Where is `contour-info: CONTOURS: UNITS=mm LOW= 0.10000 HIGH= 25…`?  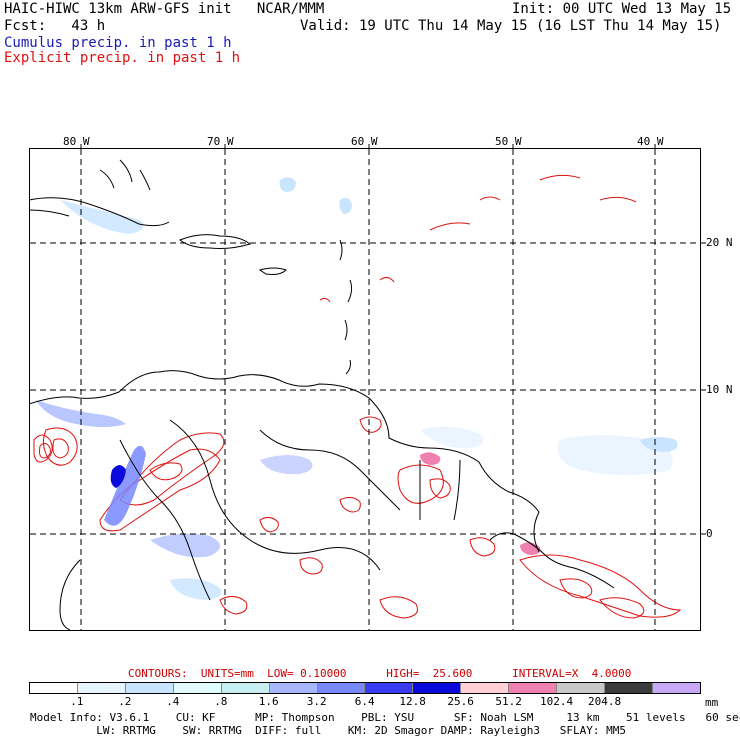
contour-info: CONTOURS: UNITS=mm LOW= 0.10000 HIGH= 25… is located at coordinates (380, 673).